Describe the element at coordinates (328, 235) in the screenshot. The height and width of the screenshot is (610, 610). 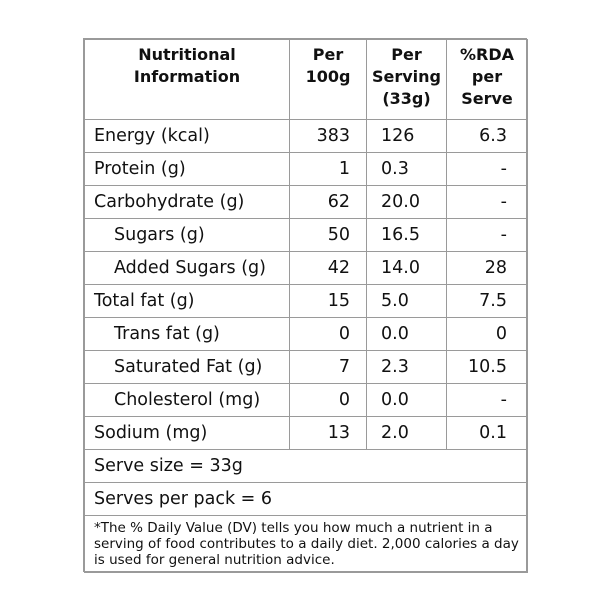
I see `per-100g-value: 50` at that location.